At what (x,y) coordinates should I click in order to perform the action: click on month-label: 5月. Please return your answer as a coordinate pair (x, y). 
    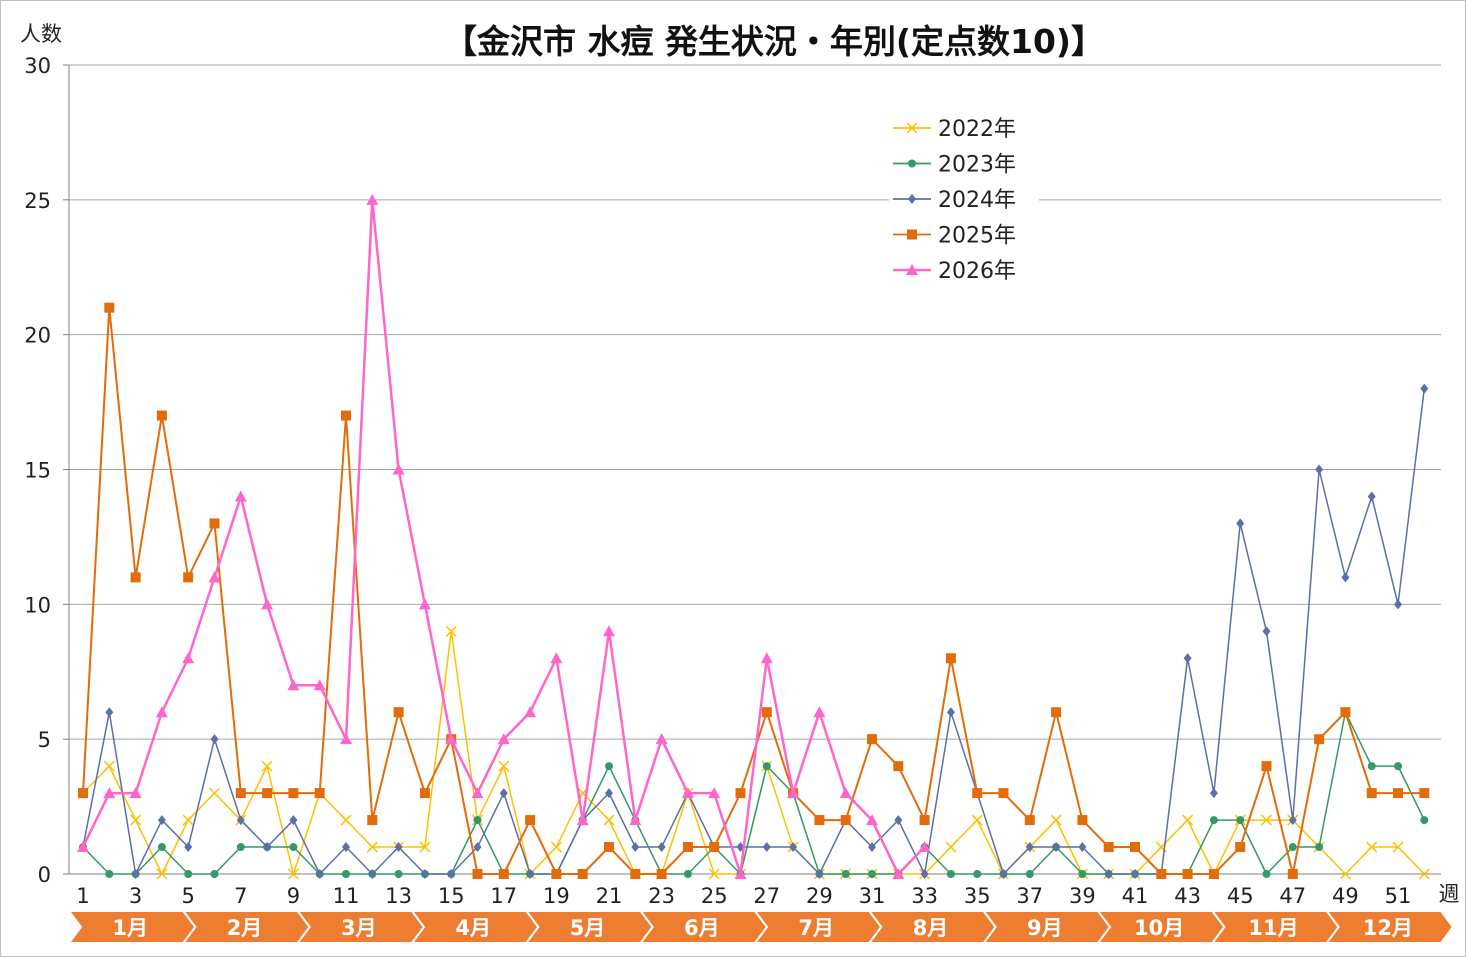
    Looking at the image, I should click on (588, 928).